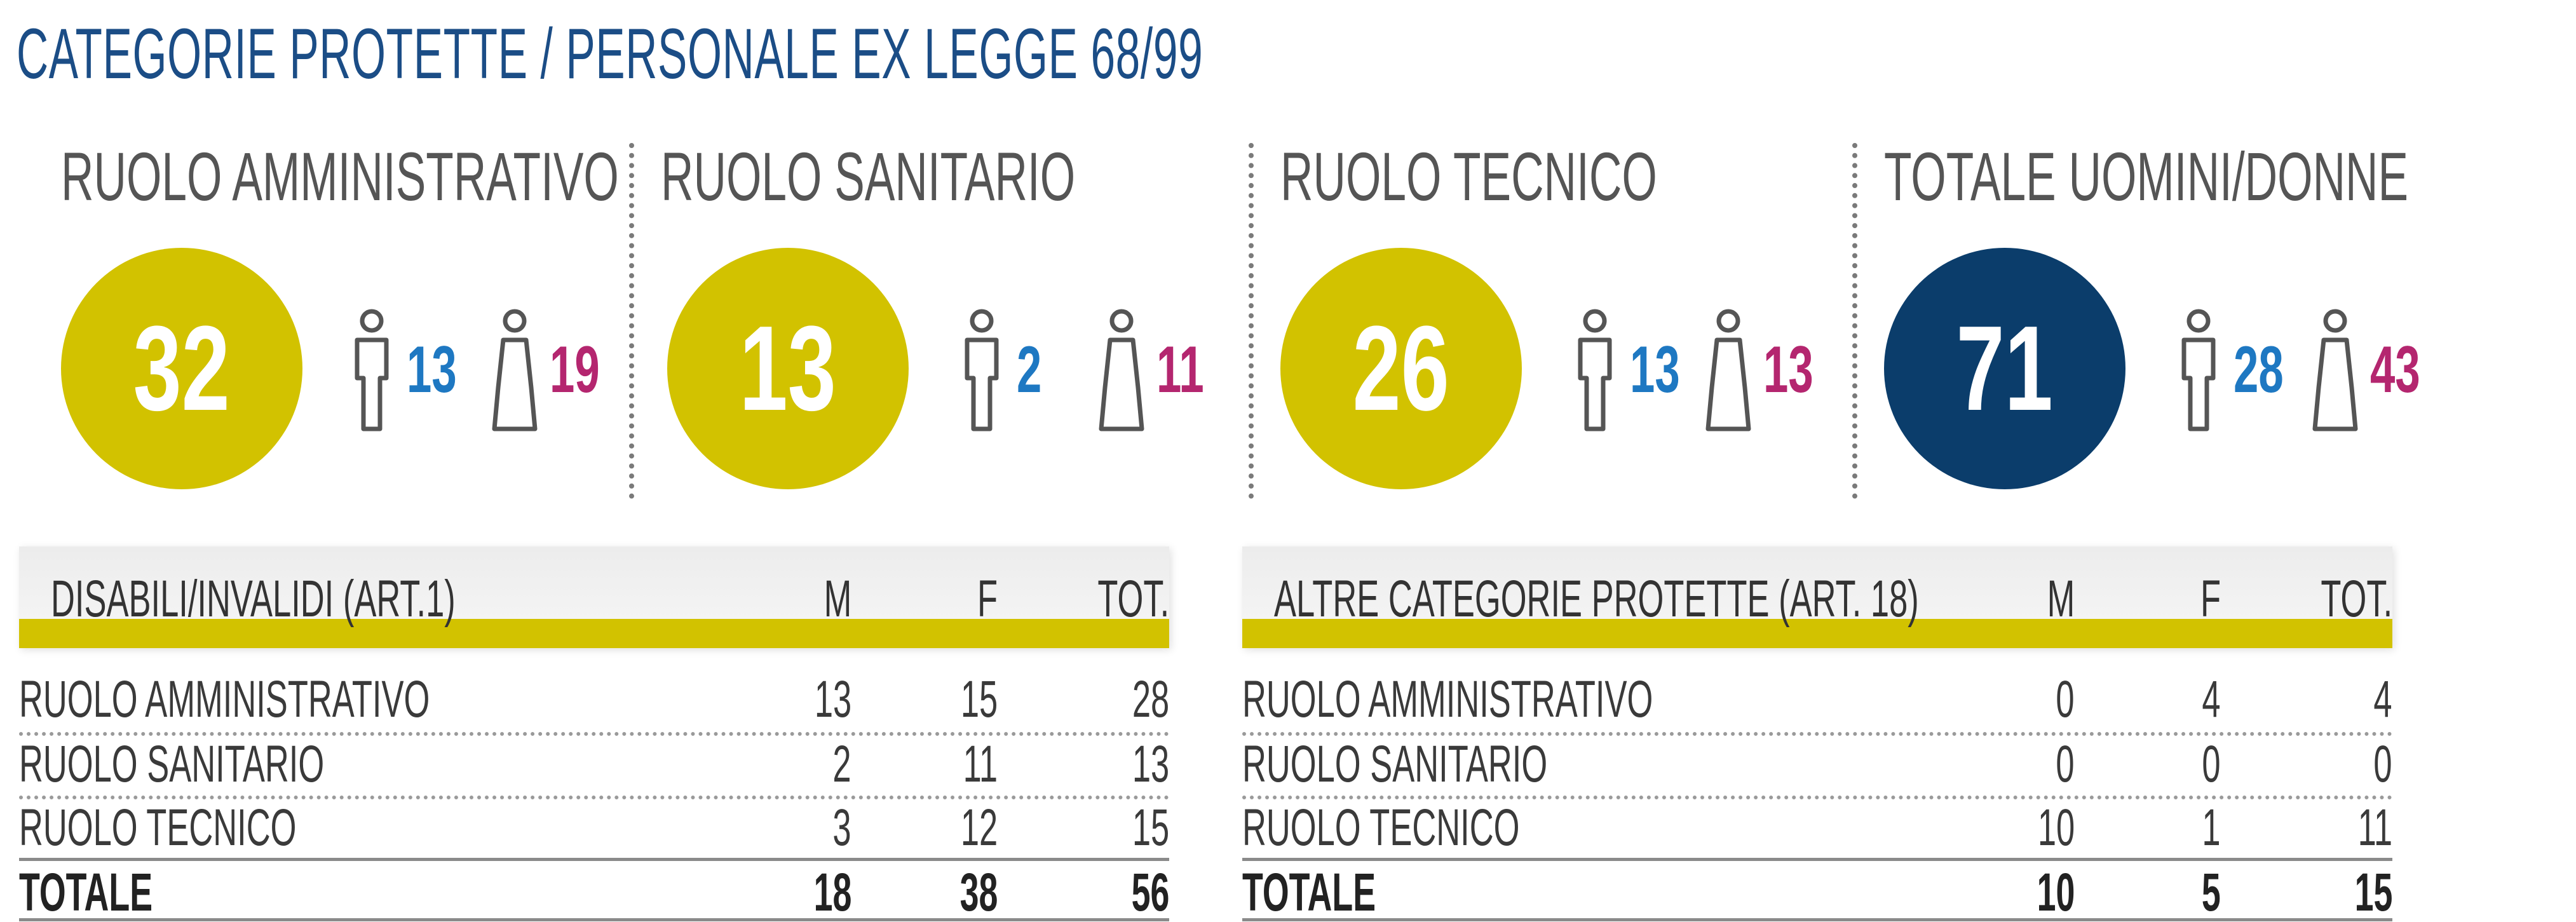 This screenshot has height=922, width=2576. I want to click on total-circle: 13, so click(788, 368).